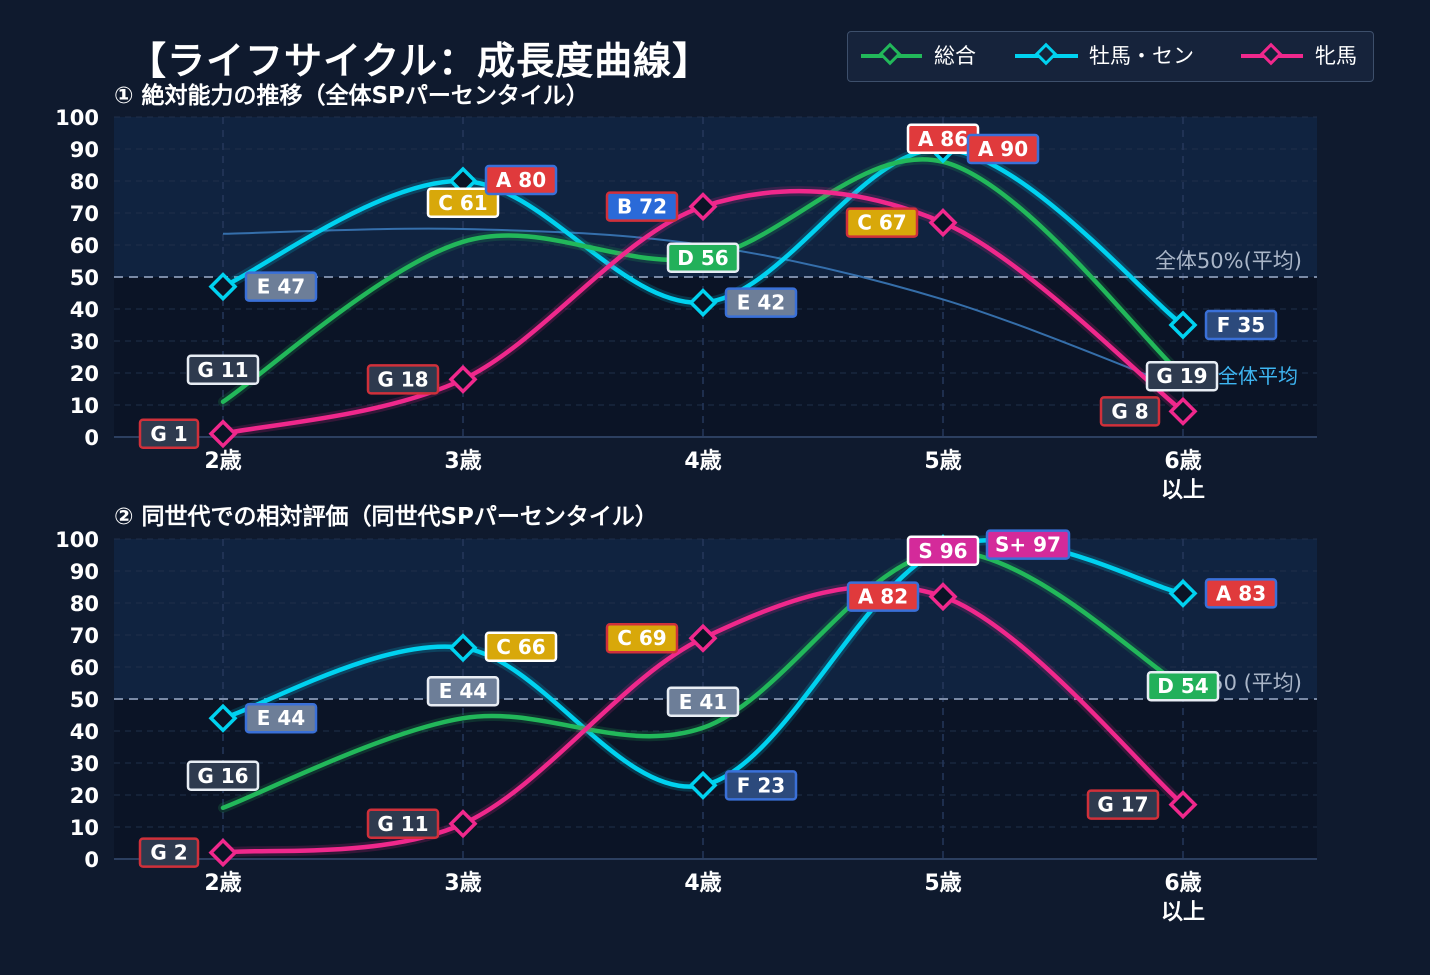 This screenshot has width=1430, height=975. I want to click on y-tick-label: 10, so click(84, 406).